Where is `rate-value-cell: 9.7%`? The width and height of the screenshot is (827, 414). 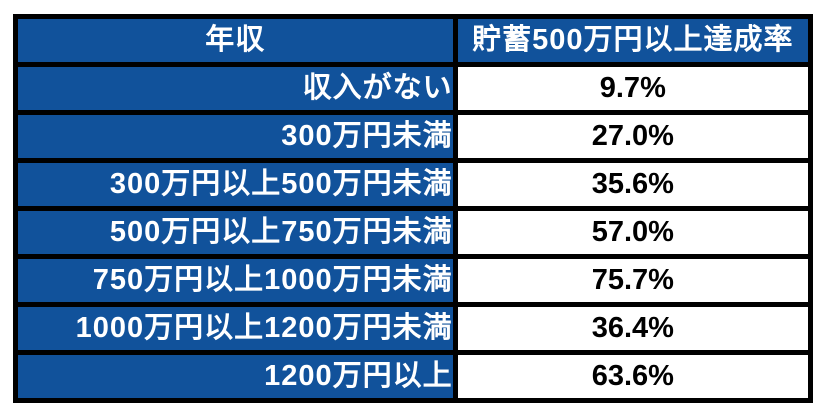 rate-value-cell: 9.7% is located at coordinates (633, 88).